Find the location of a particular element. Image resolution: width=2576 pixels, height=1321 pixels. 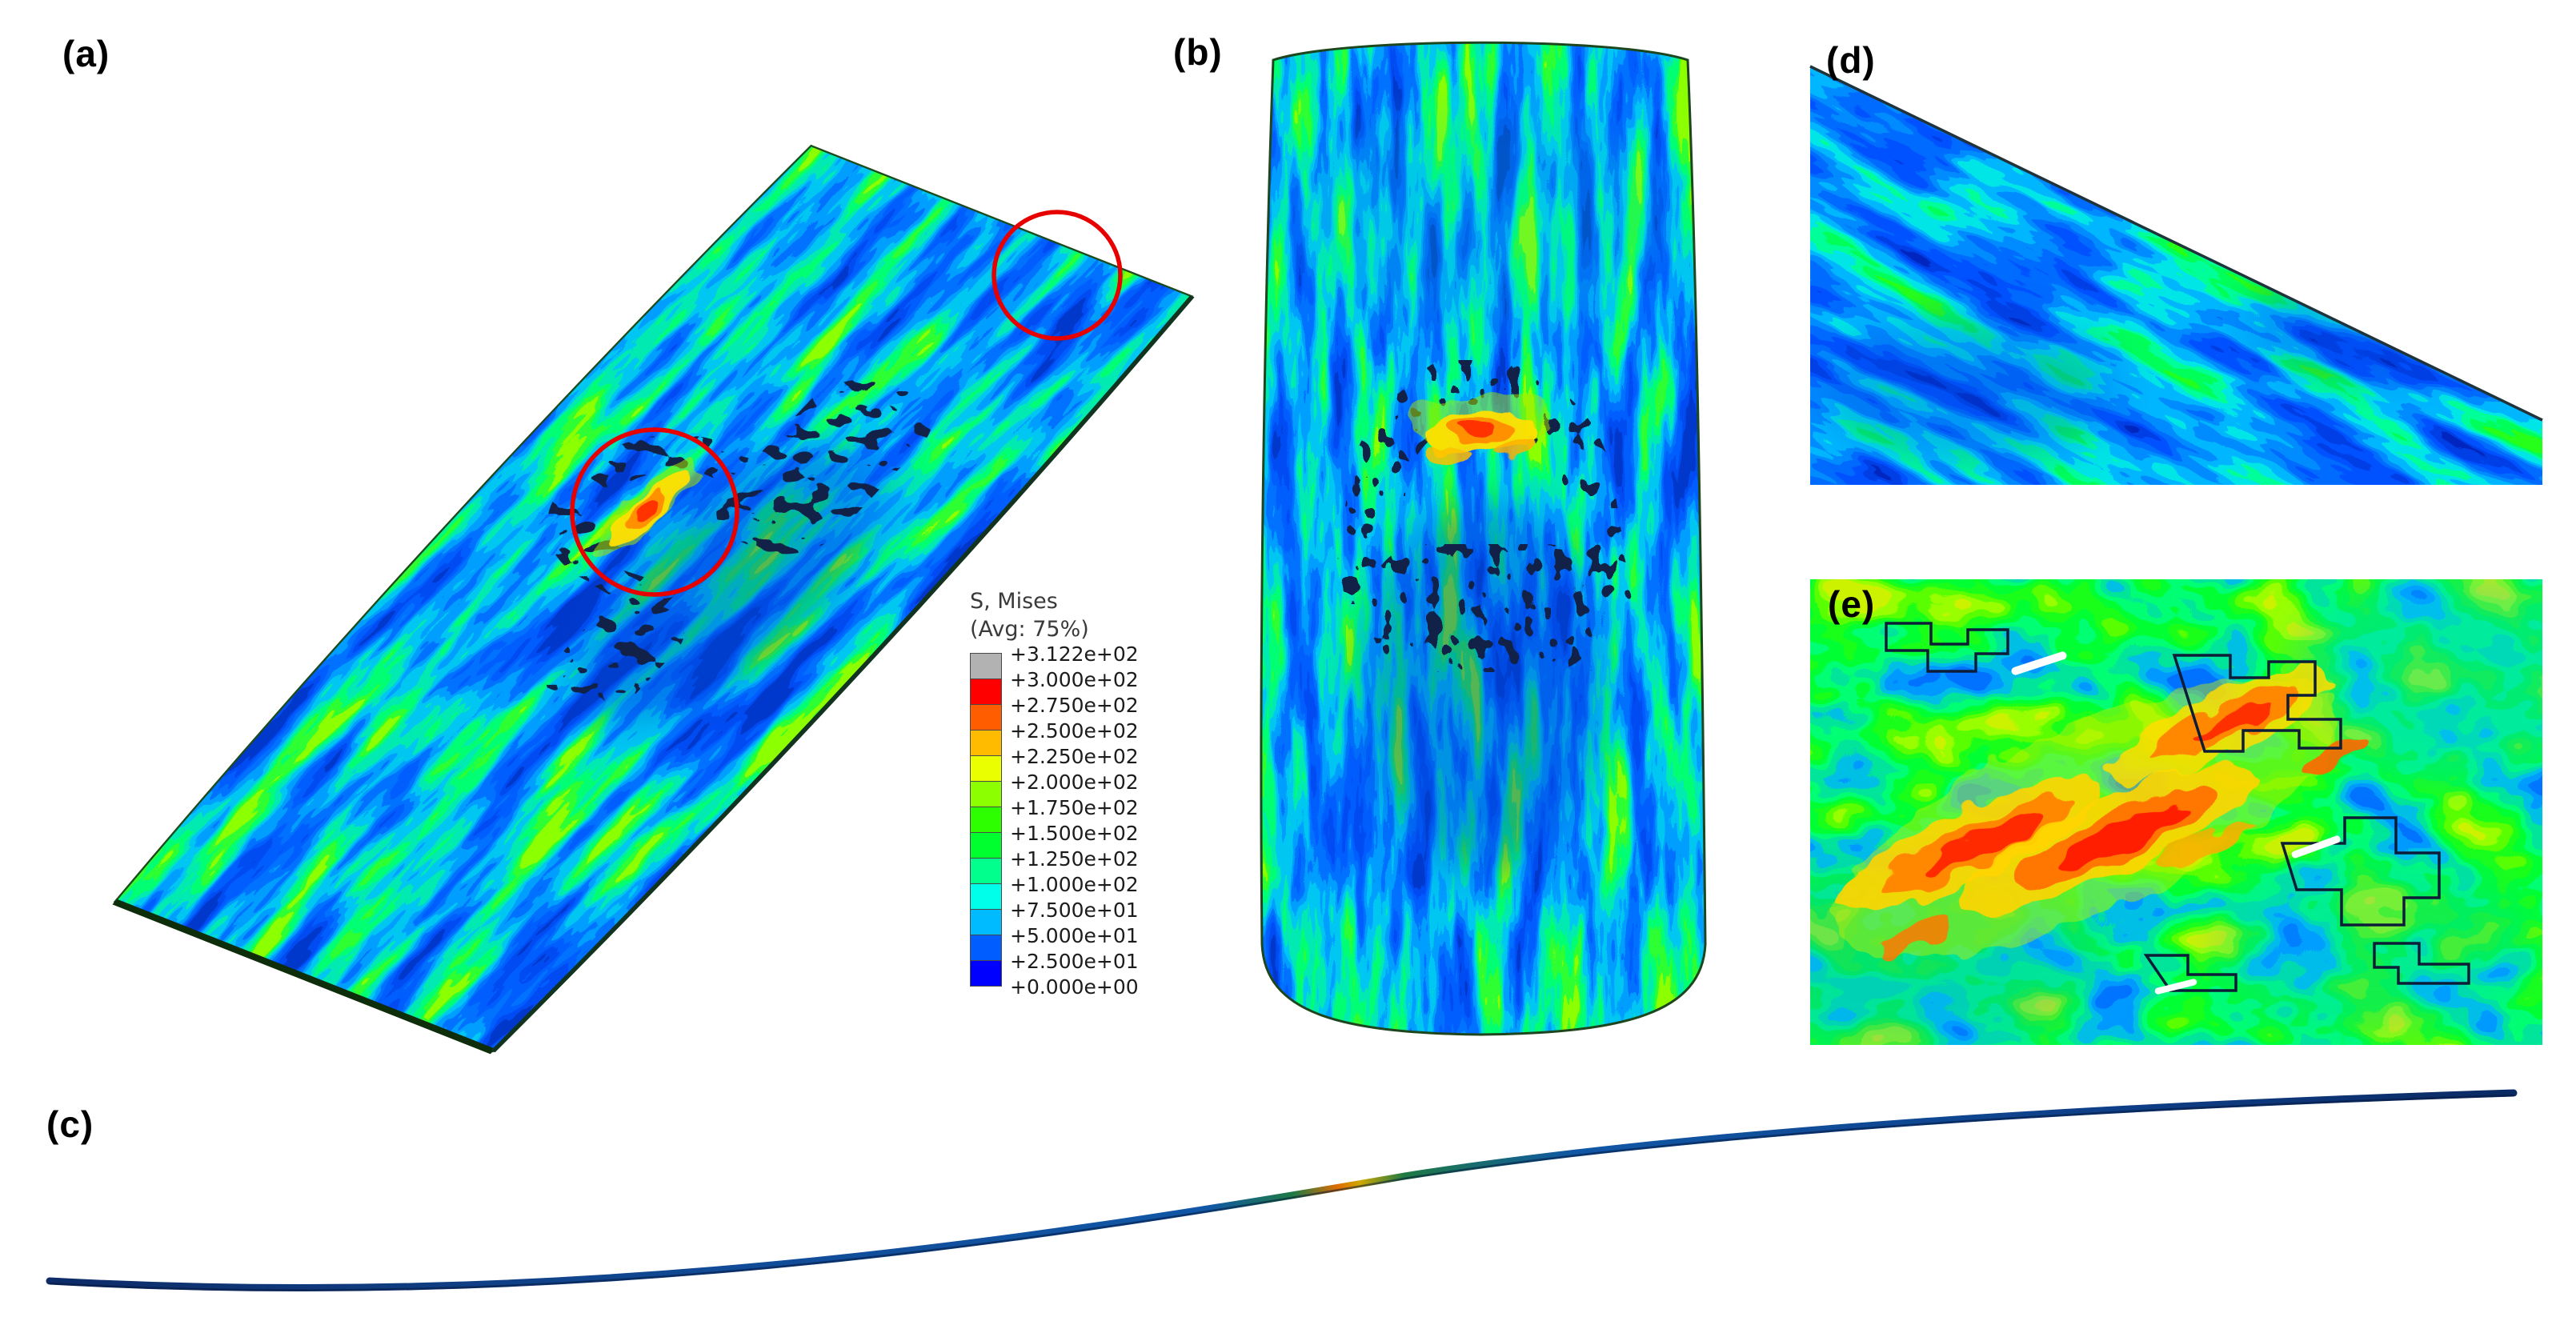

panel-label-e: (e) is located at coordinates (1852, 604).